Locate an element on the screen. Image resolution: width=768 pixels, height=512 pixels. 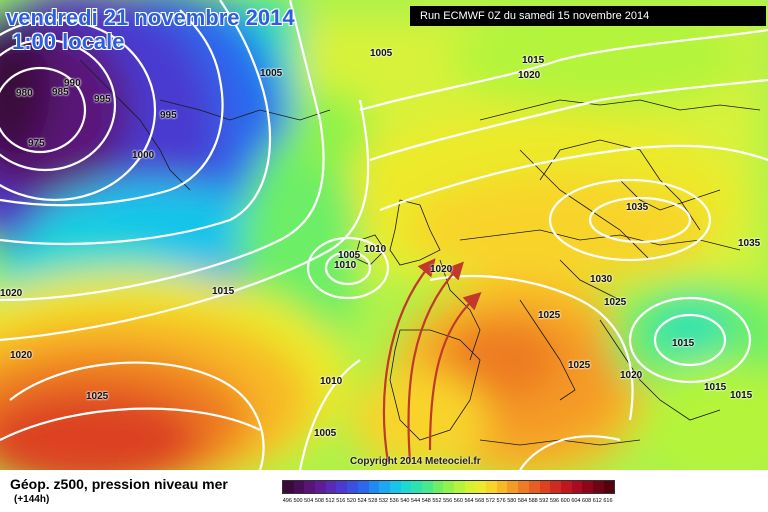
scale-label: 500 is located at coordinates (298, 501).